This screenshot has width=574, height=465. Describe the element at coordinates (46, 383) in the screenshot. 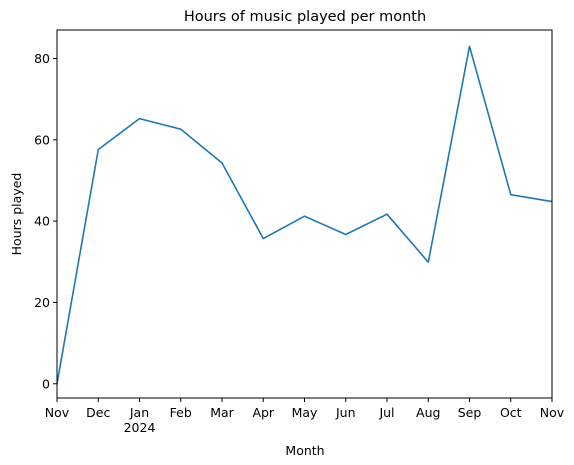

I see `y-tick-label: 0` at that location.